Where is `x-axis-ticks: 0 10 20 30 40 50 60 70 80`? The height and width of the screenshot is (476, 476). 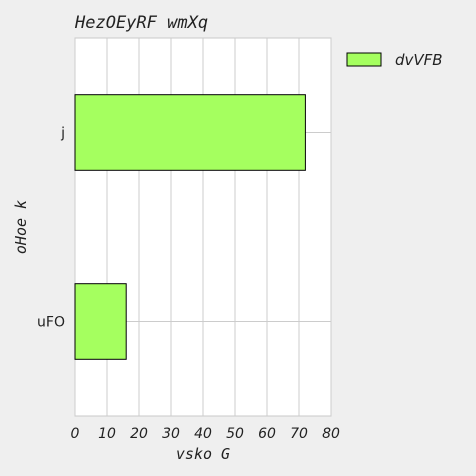 x-axis-ticks: 0 10 20 30 40 50 60 70 80 is located at coordinates (205, 434).